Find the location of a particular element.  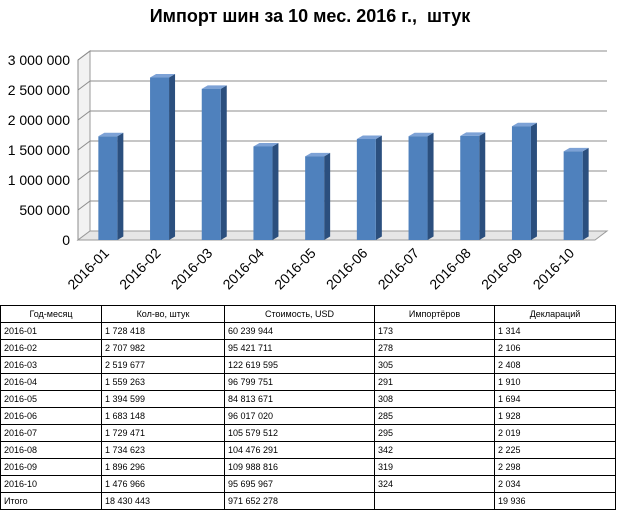

cell-cost-usd: 95 695 967 is located at coordinates (299, 484).